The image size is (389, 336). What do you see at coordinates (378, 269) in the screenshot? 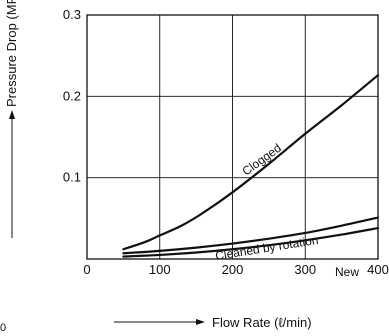
I see `x-tick-label: 400` at bounding box center [378, 269].